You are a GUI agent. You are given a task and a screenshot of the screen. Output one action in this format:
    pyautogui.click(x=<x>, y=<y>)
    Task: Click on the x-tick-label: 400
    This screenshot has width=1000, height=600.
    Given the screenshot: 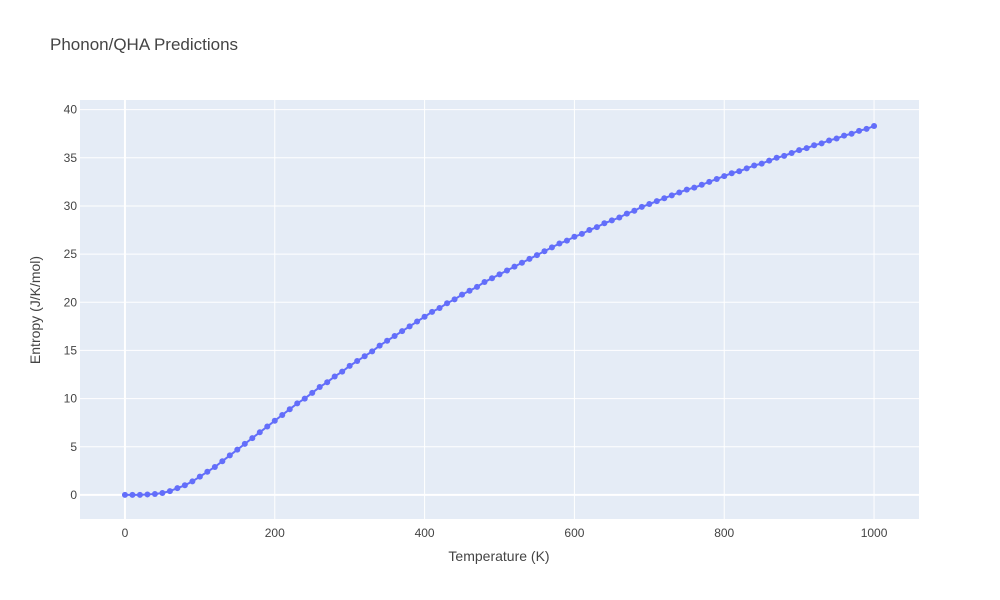 What is the action you would take?
    pyautogui.click(x=425, y=533)
    